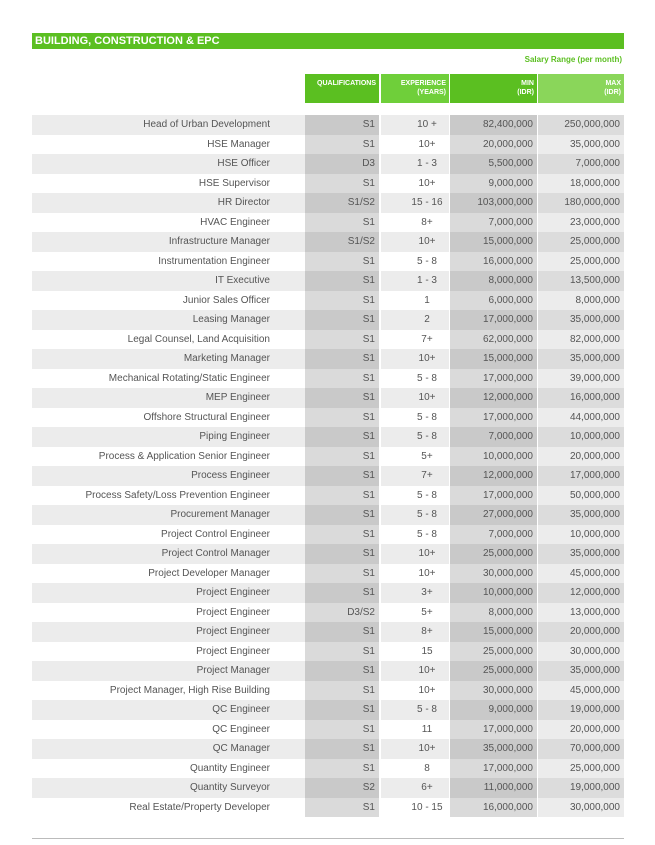  Describe the element at coordinates (226, 358) in the screenshot. I see `job-title: Marketing Manager` at that location.